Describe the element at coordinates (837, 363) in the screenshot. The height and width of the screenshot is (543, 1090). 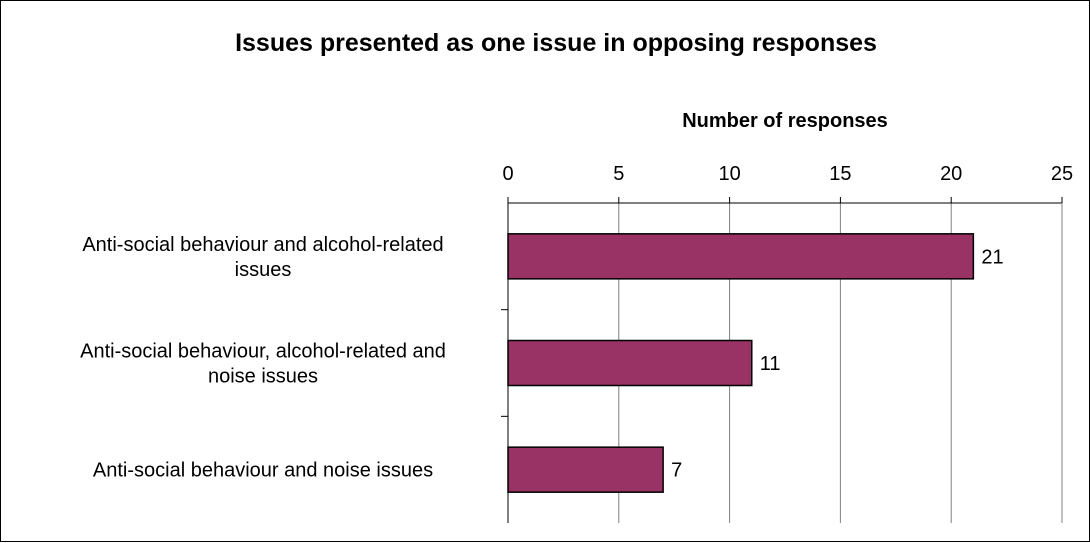
I see `data-labels: 21 11 7` at that location.